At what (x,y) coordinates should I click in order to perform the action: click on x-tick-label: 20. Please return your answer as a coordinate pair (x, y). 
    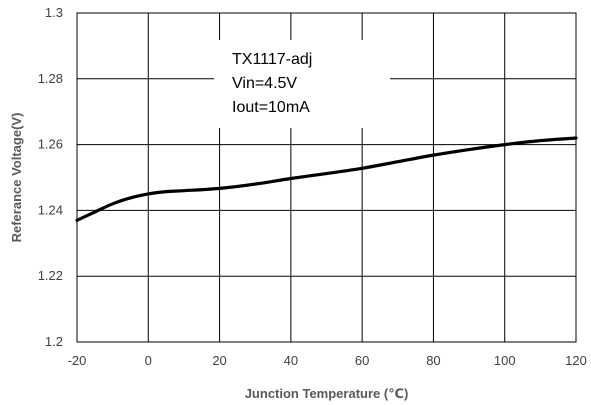
    Looking at the image, I should click on (219, 360).